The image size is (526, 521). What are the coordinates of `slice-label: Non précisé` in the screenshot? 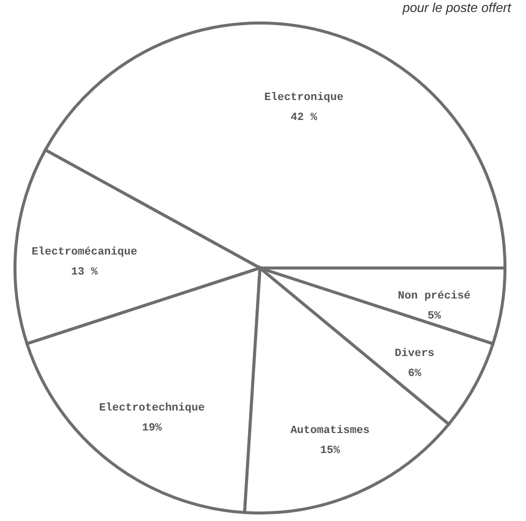 It's located at (434, 296).